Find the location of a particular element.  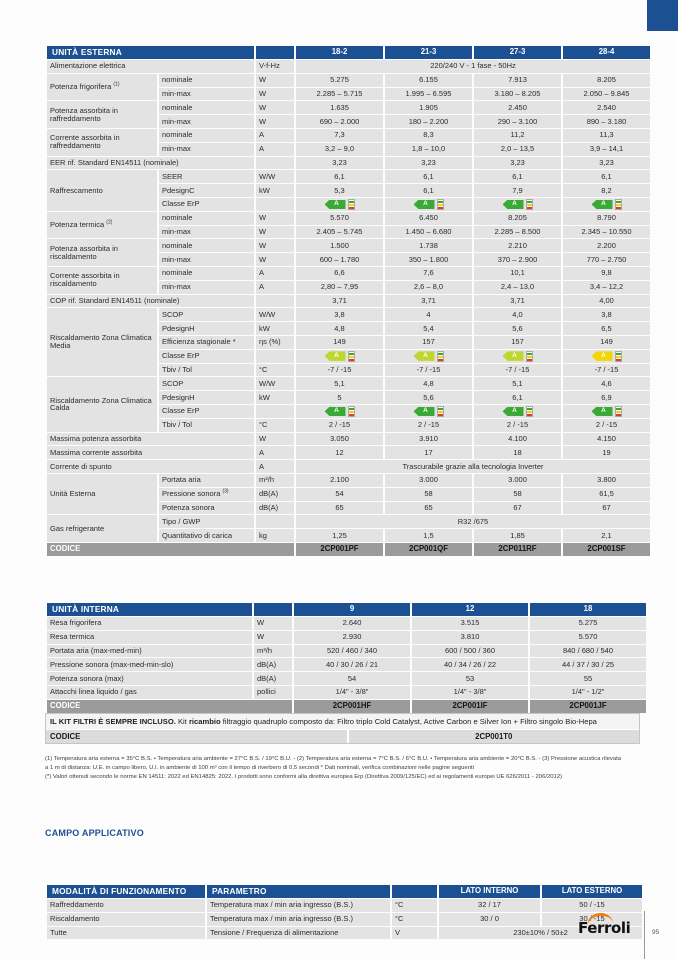

table-cell: Unità Esterna is located at coordinates (102, 494).